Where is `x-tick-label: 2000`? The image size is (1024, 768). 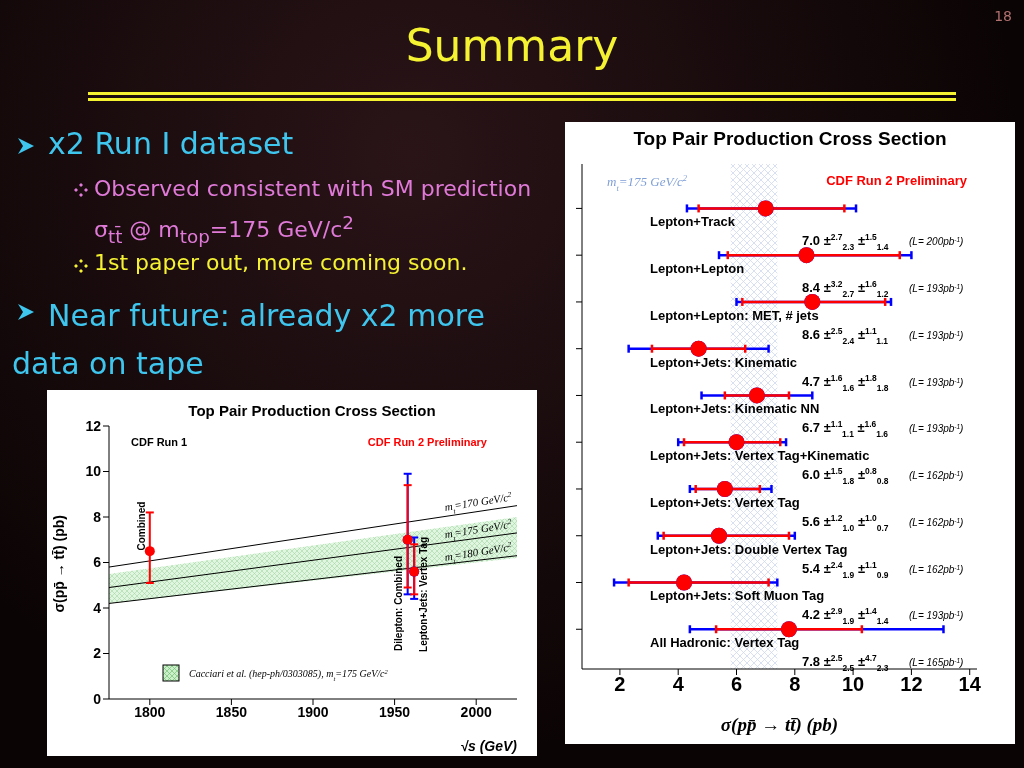 x-tick-label: 2000 is located at coordinates (476, 711).